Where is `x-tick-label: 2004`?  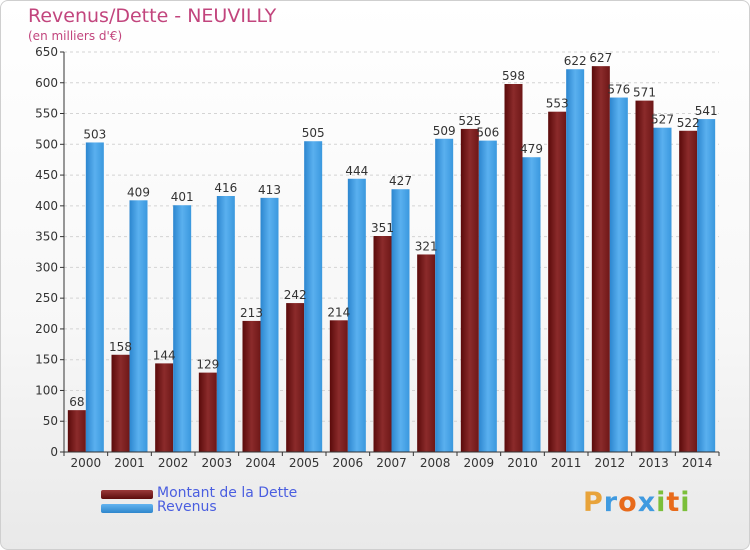 x-tick-label: 2004 is located at coordinates (260, 463).